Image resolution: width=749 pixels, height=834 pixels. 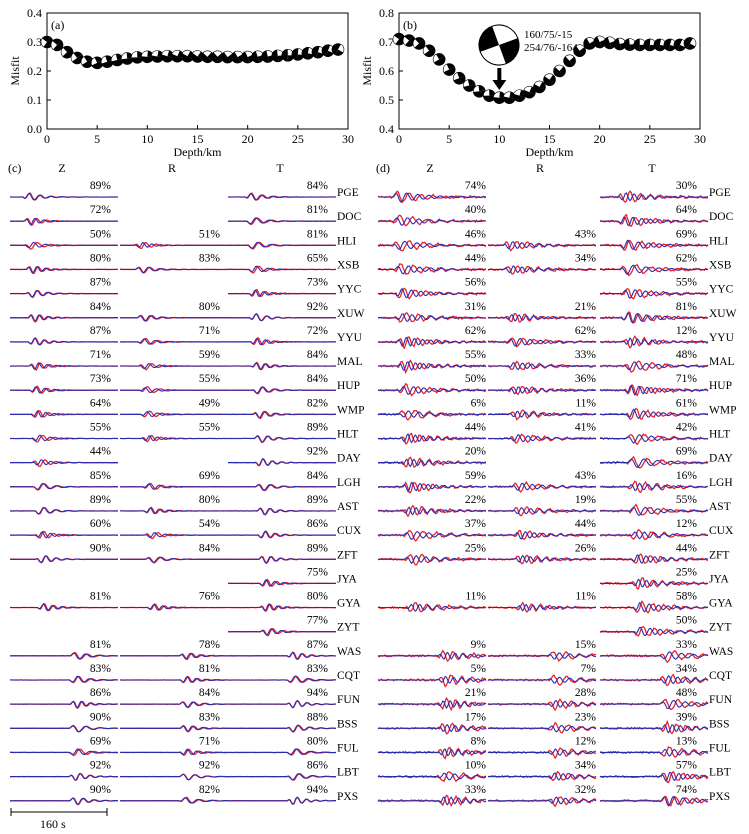 I want to click on fit-percent-z: 17%, so click(x=476, y=717).